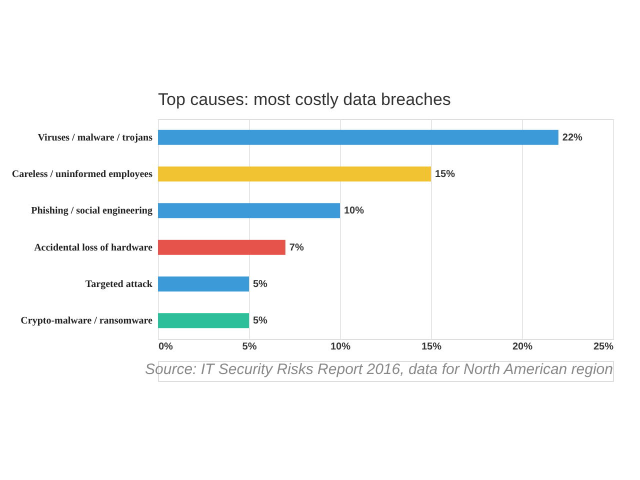 The width and height of the screenshot is (640, 480). What do you see at coordinates (354, 211) in the screenshot?
I see `data-label: 10%` at bounding box center [354, 211].